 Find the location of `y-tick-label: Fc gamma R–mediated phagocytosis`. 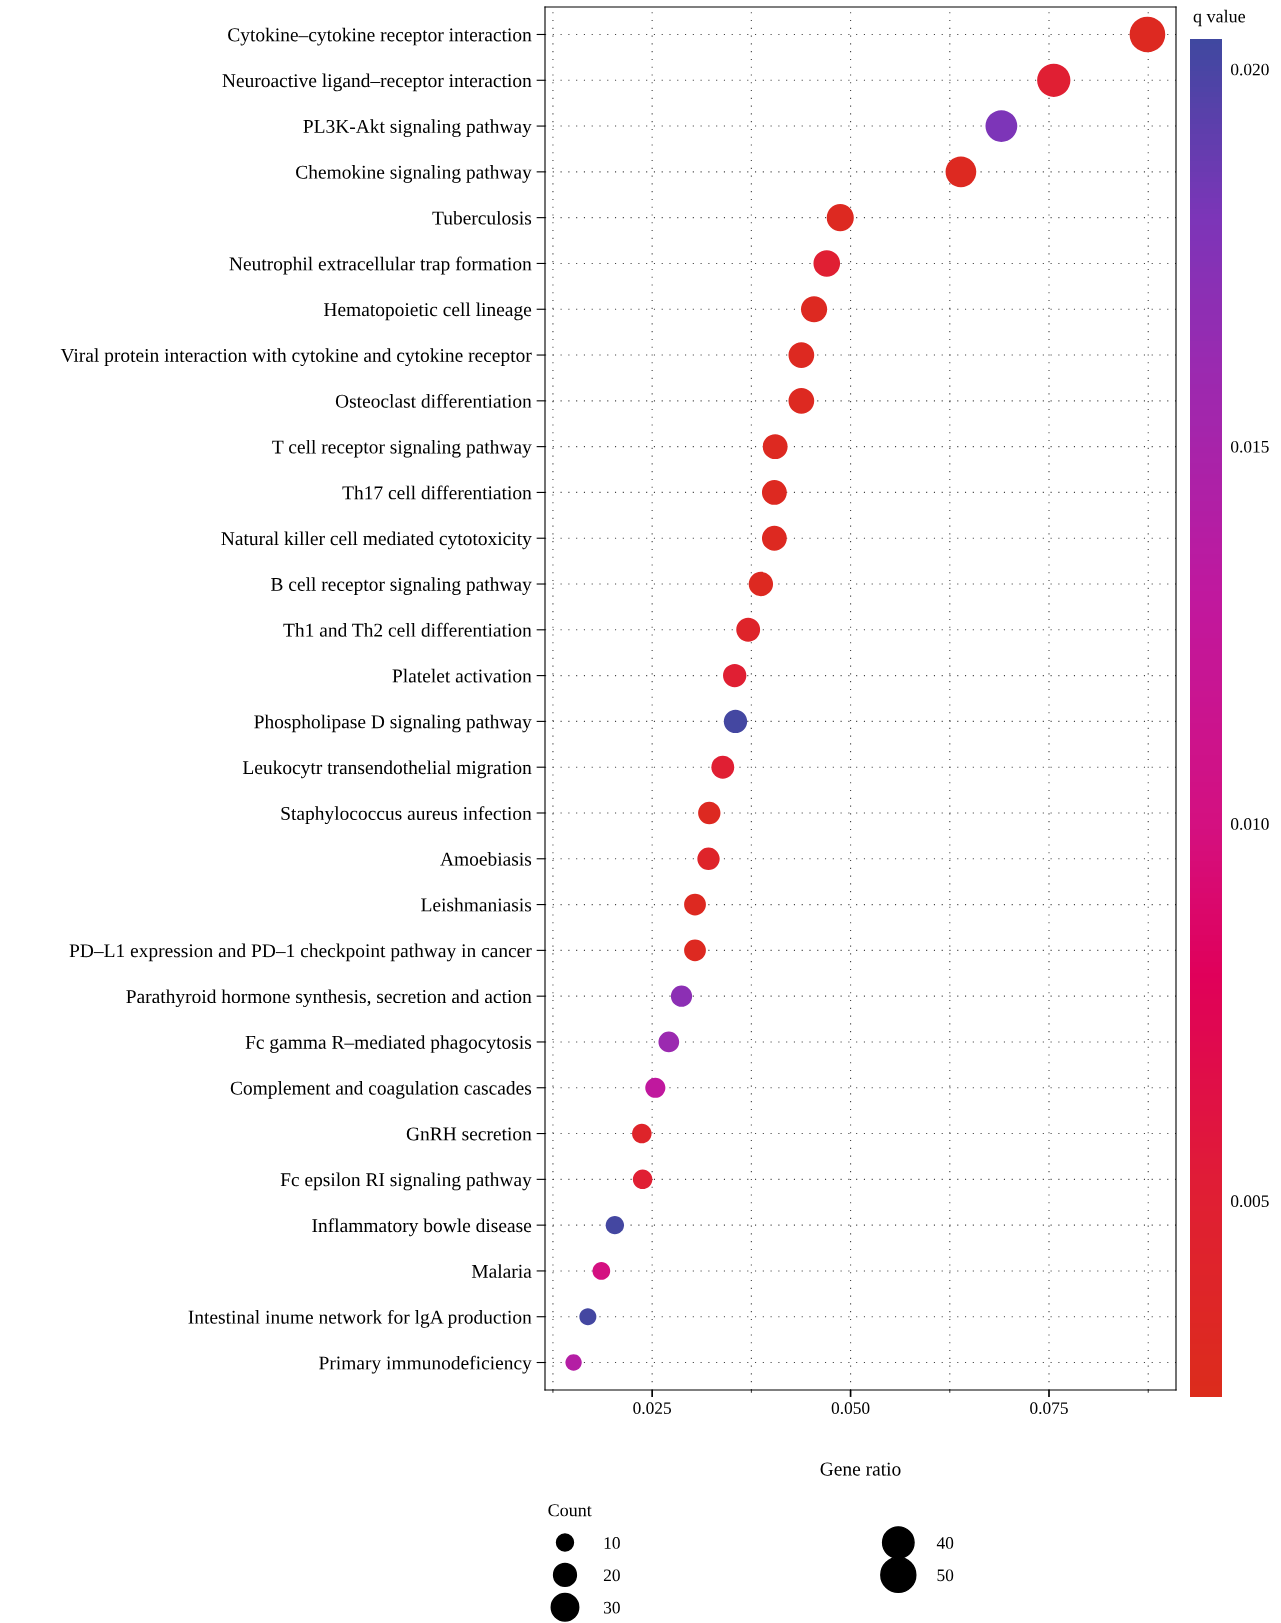

y-tick-label: Fc gamma R–mediated phagocytosis is located at coordinates (388, 1044).